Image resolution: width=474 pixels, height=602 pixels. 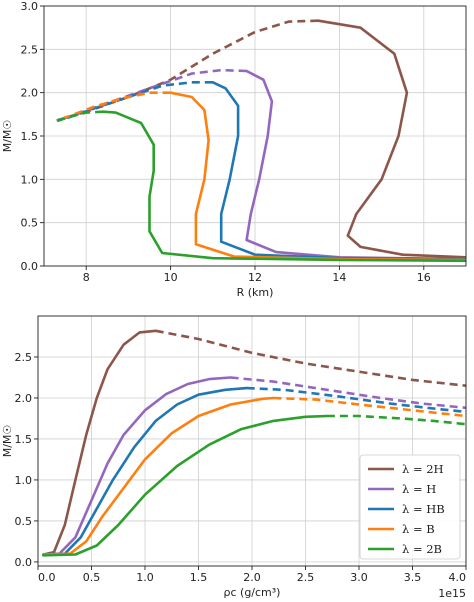 I want to click on x-axis-exponent: 1e15, so click(x=452, y=593).